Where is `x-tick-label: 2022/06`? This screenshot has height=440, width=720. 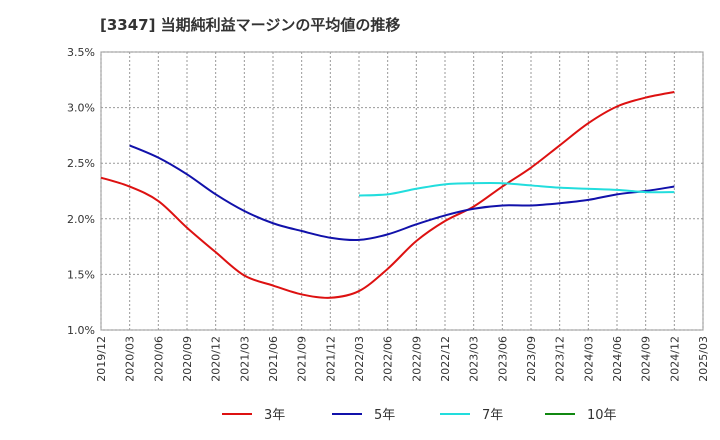 x-tick-label: 2022/06 is located at coordinates (388, 359).